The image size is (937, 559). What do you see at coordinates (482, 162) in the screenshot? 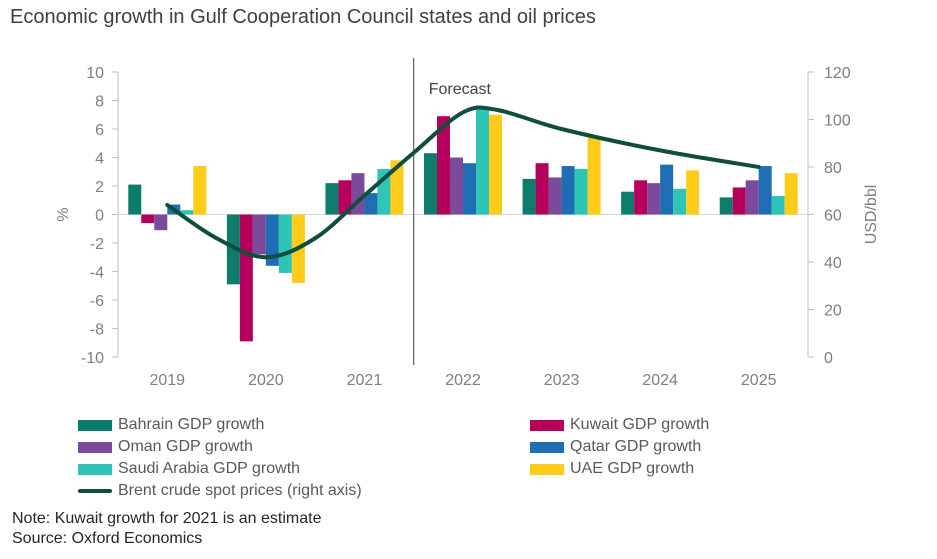
I see `bar-saudi-arabia-gdp-growth-2022` at bounding box center [482, 162].